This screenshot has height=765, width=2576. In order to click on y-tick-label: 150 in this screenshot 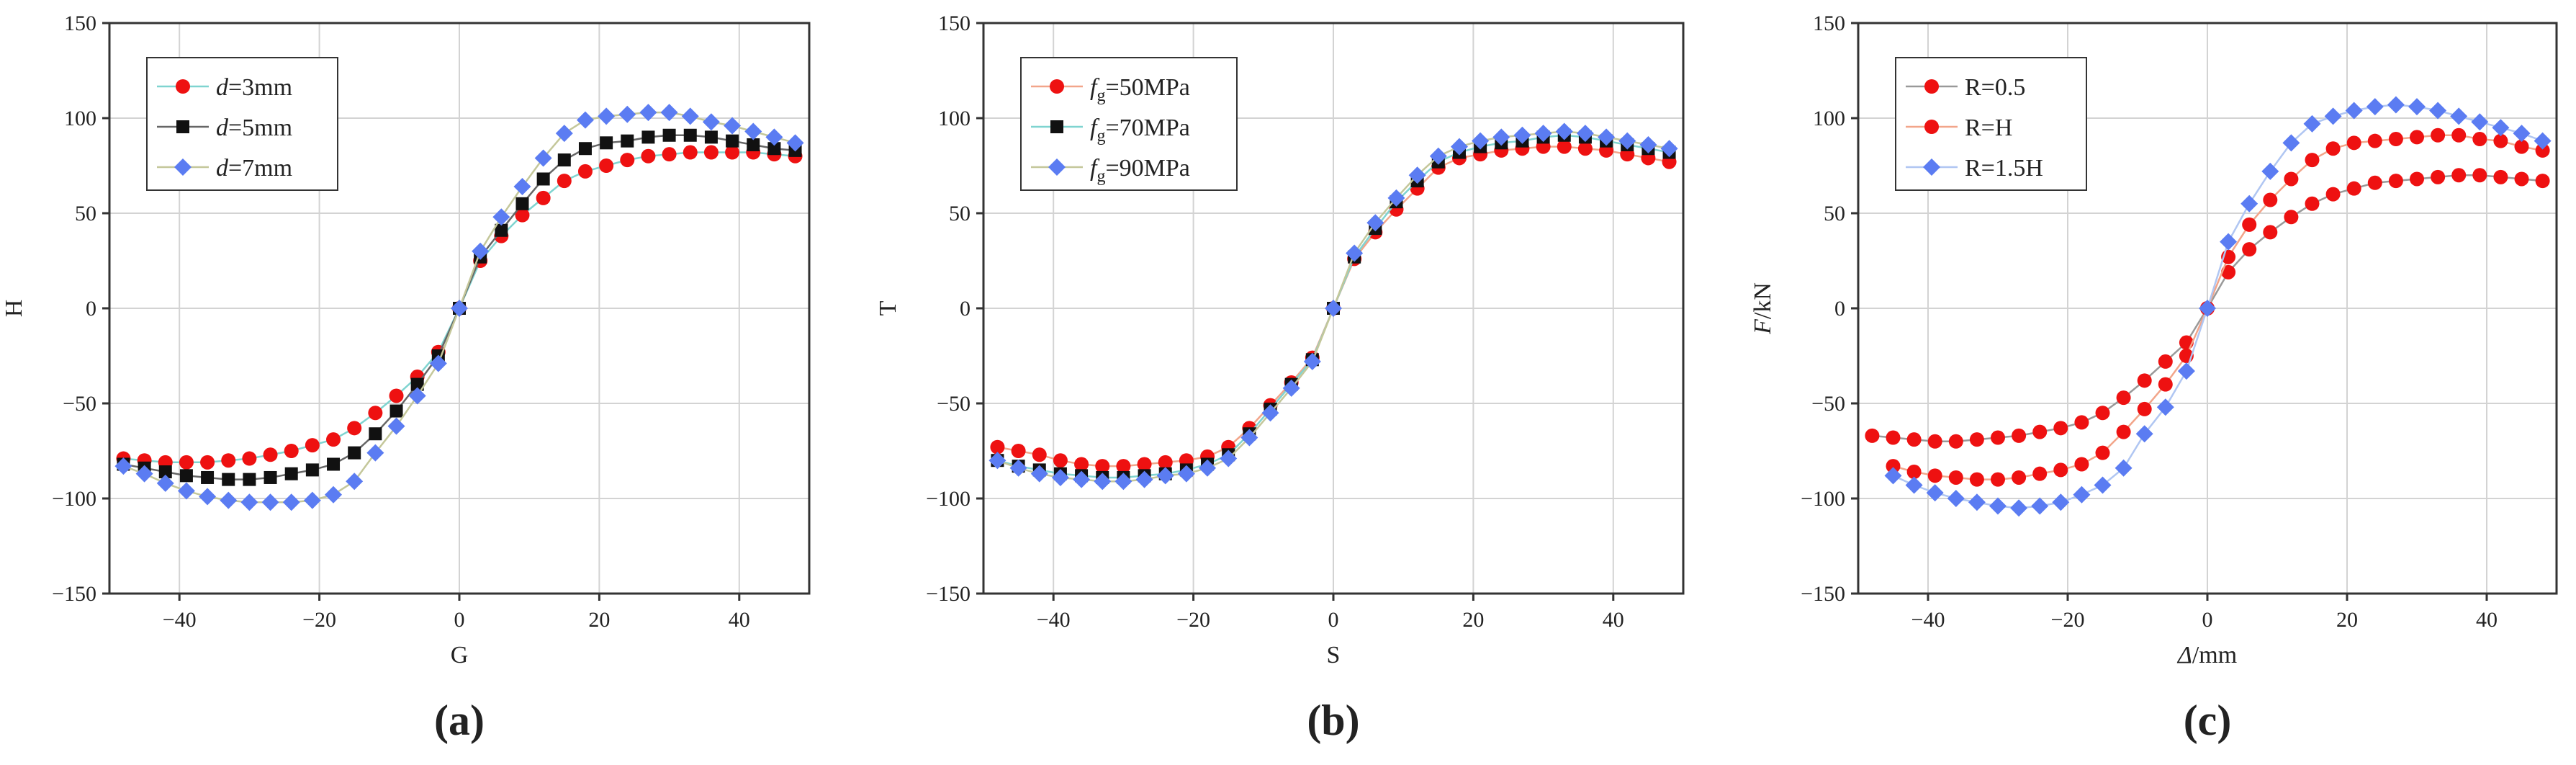, I will do `click(80, 23)`.